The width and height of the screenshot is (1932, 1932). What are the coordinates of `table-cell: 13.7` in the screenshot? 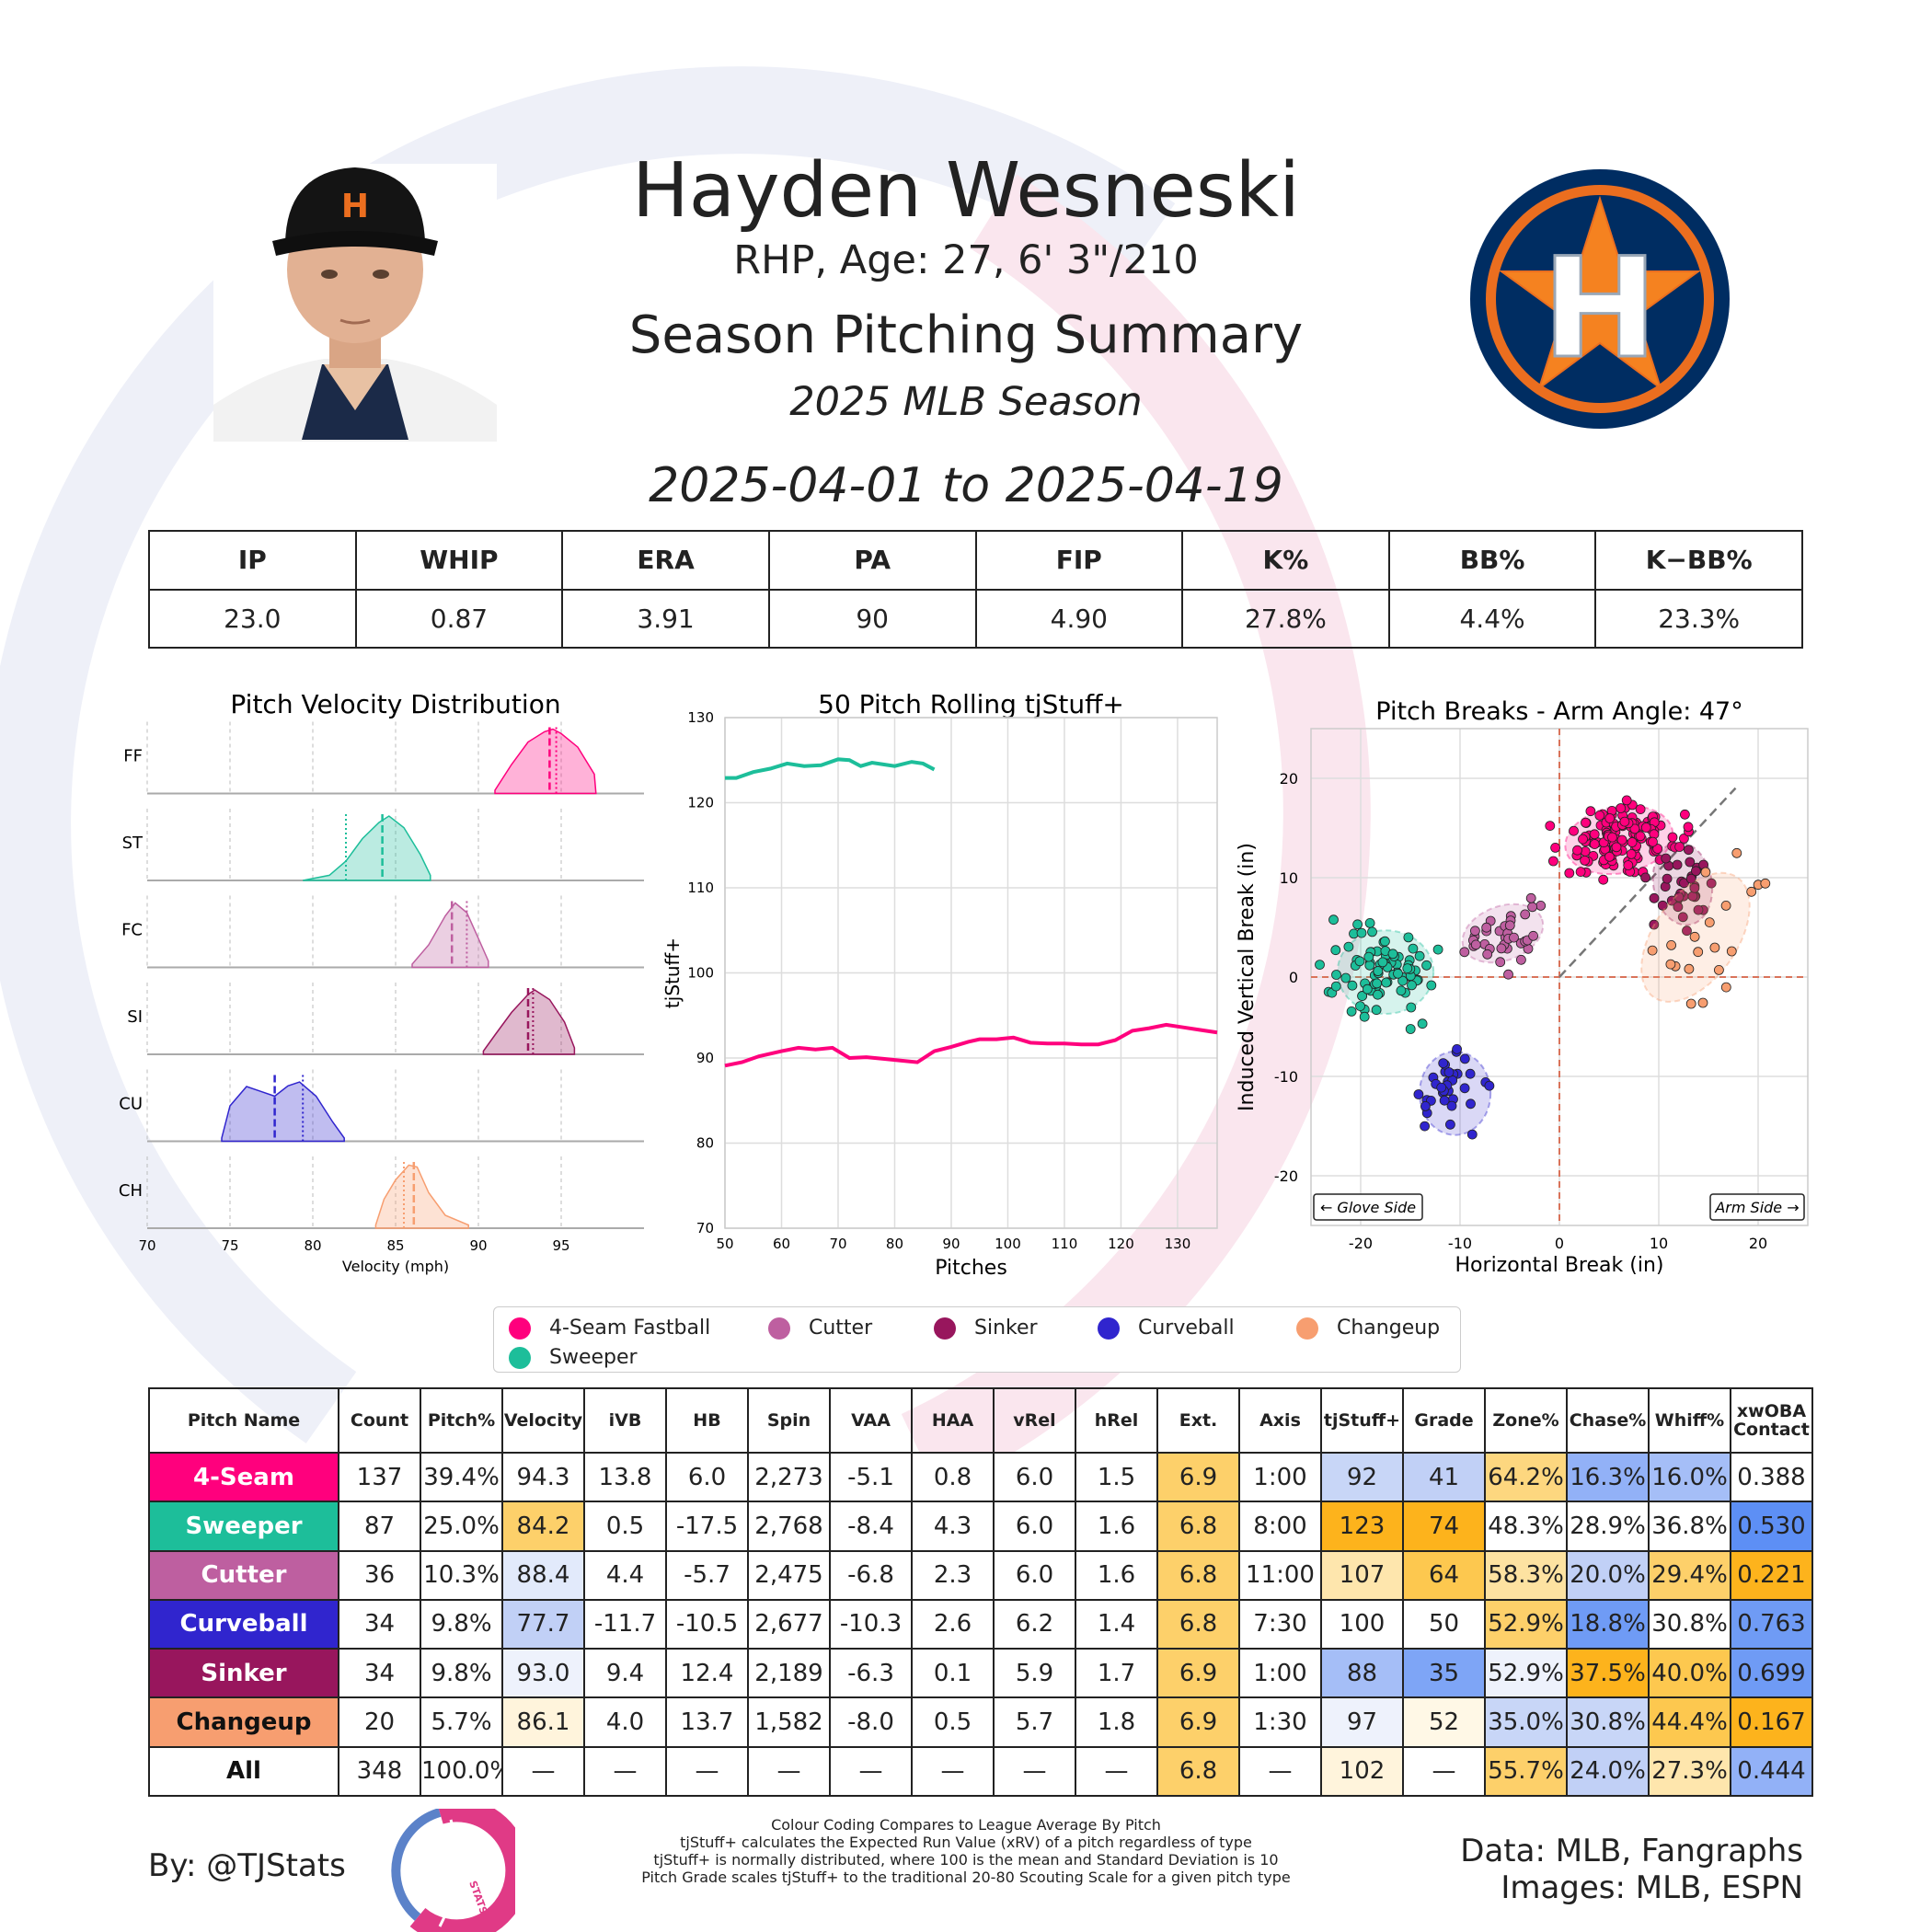 It's located at (707, 1722).